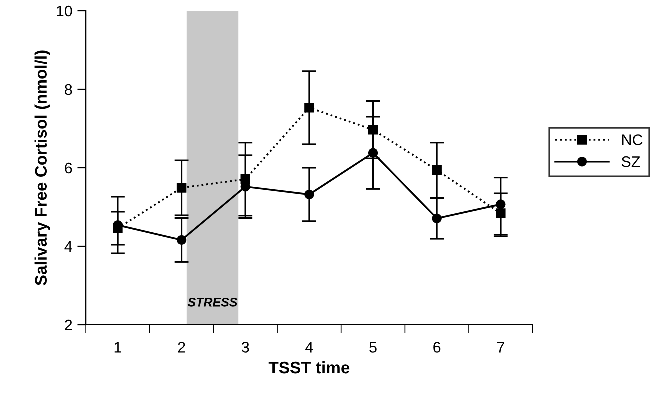 The height and width of the screenshot is (400, 657). Describe the element at coordinates (500, 347) in the screenshot. I see `x-tick-label: 7` at that location.